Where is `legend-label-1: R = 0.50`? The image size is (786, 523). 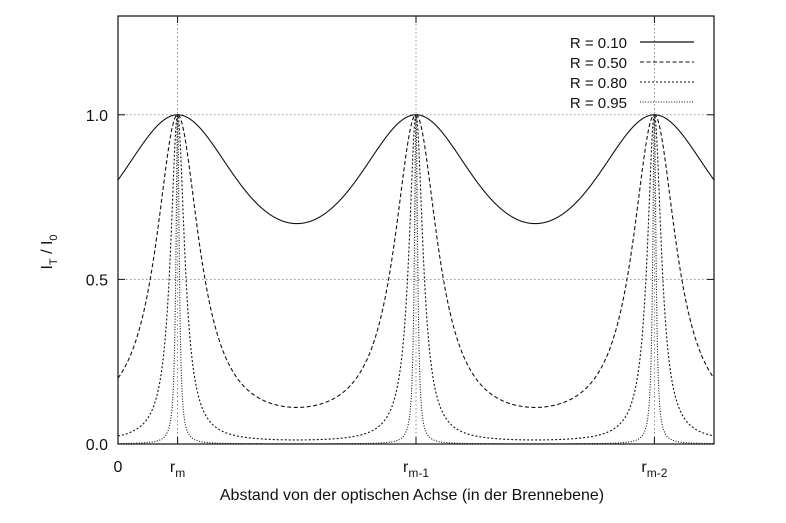
legend-label-1: R = 0.50 is located at coordinates (598, 63).